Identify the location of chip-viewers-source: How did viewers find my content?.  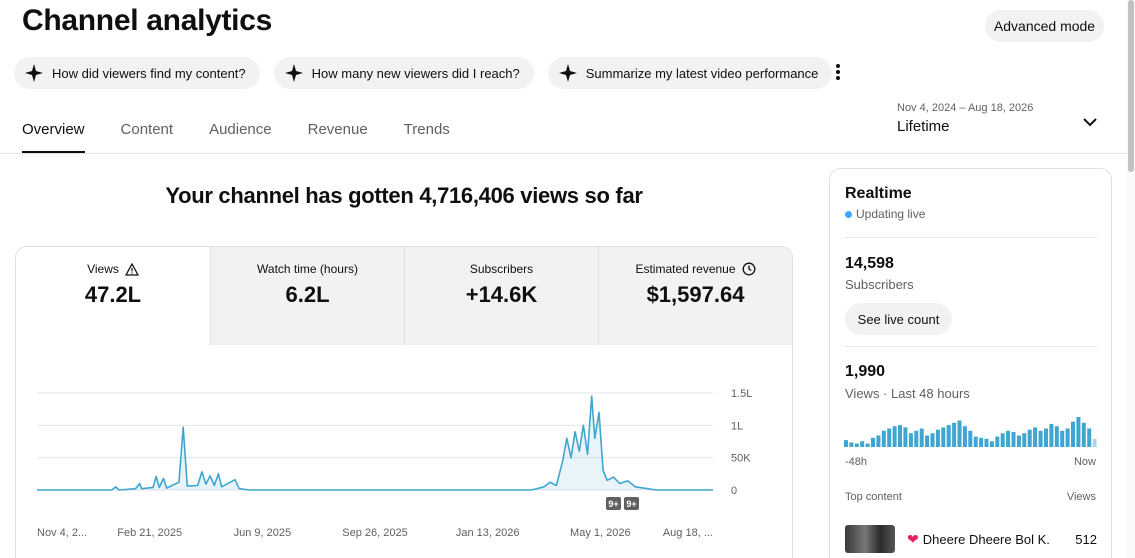
(137, 73).